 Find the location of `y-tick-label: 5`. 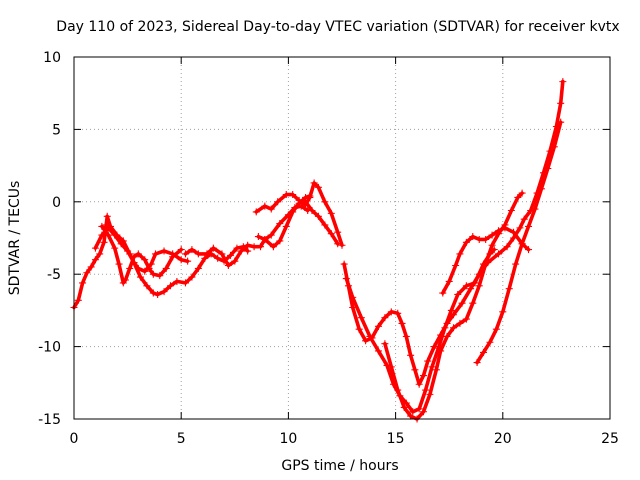

y-tick-label: 5 is located at coordinates (56, 130).